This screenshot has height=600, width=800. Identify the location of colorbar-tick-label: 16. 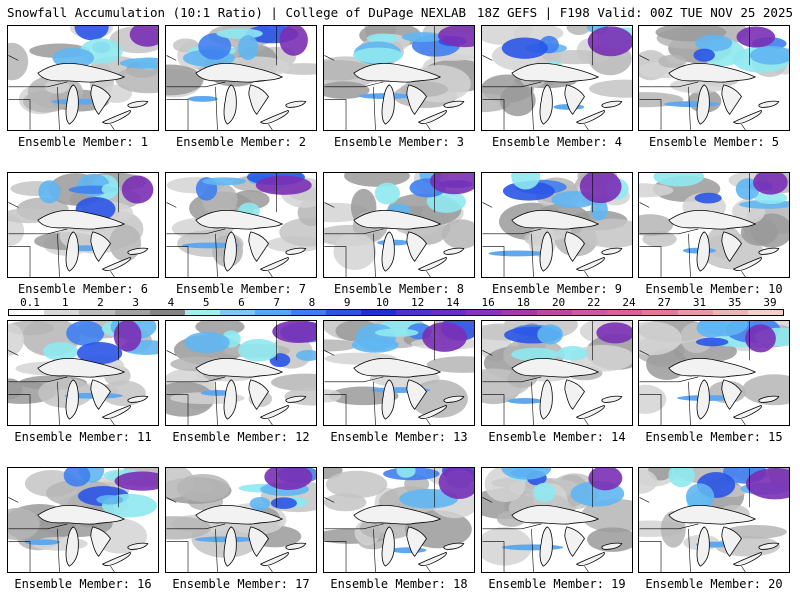
(488, 302).